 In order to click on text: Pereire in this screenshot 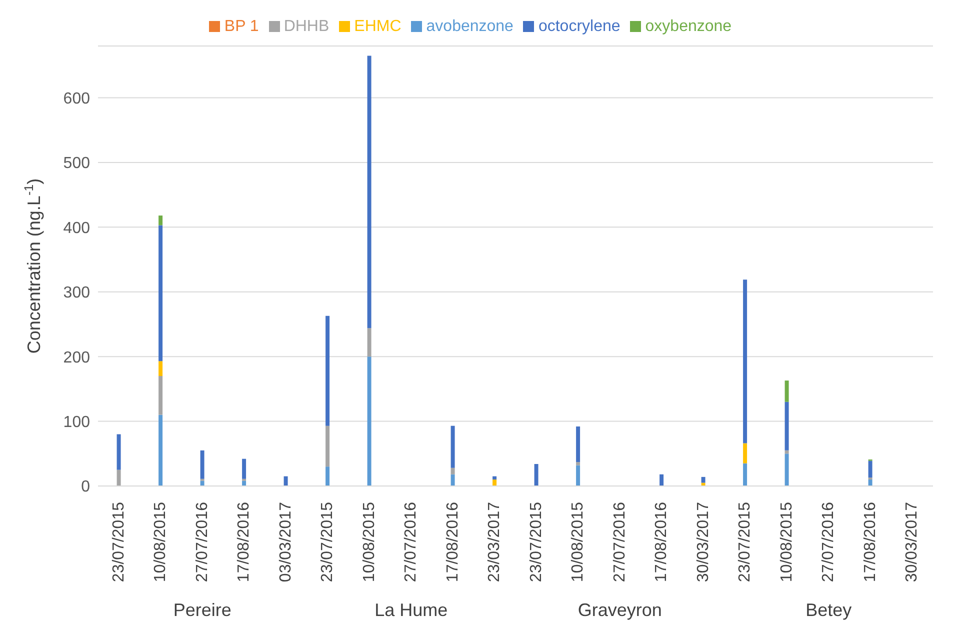, I will do `click(202, 610)`.